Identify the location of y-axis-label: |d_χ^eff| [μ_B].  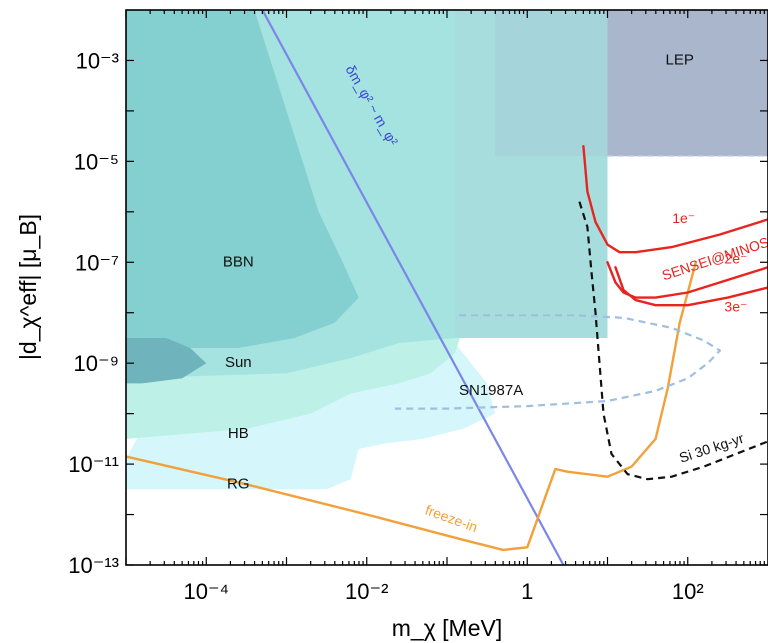
(28, 287).